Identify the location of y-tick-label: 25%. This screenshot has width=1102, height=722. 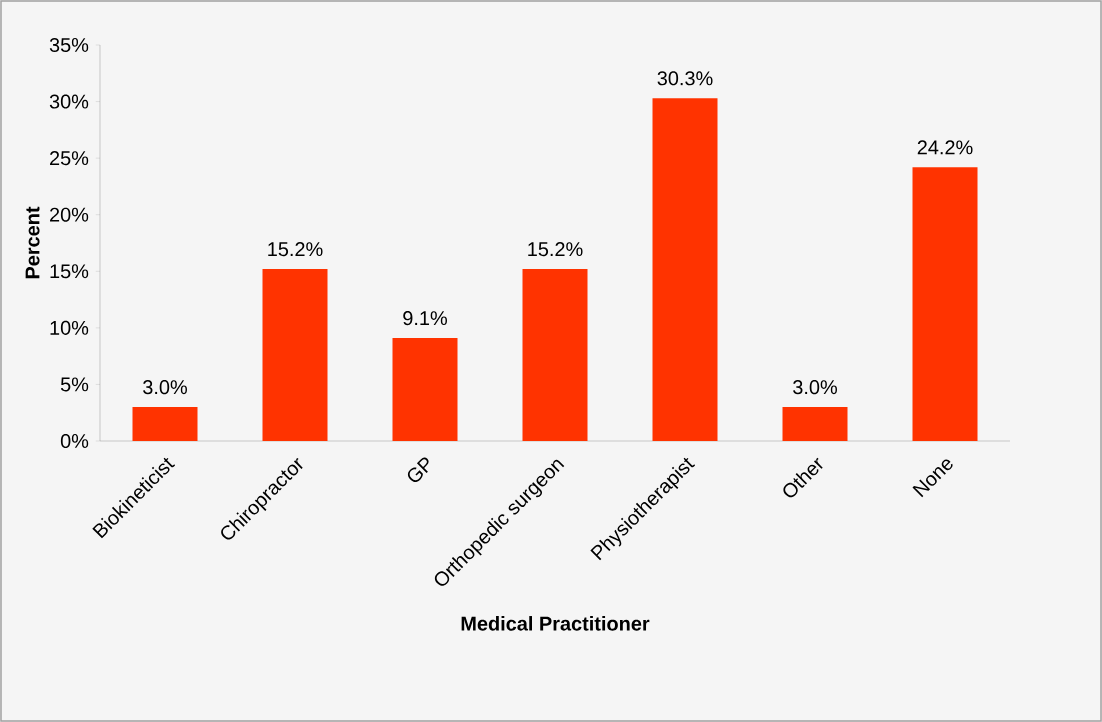
(69, 158).